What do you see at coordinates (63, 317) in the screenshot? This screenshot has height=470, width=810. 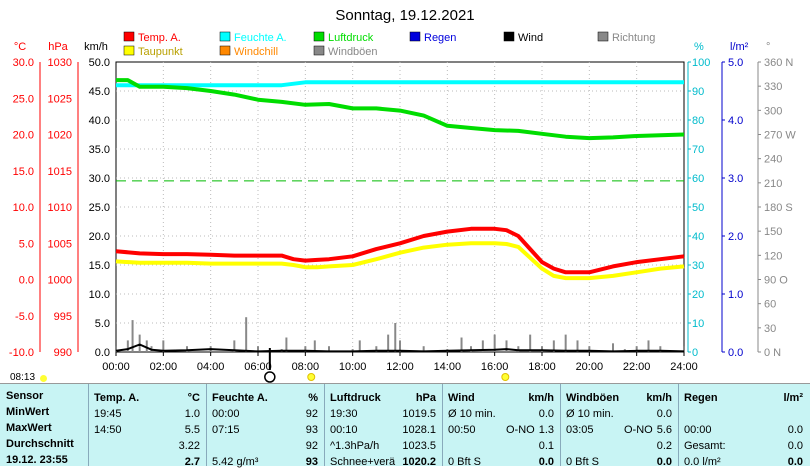 I see `axis-tick-label: 995` at bounding box center [63, 317].